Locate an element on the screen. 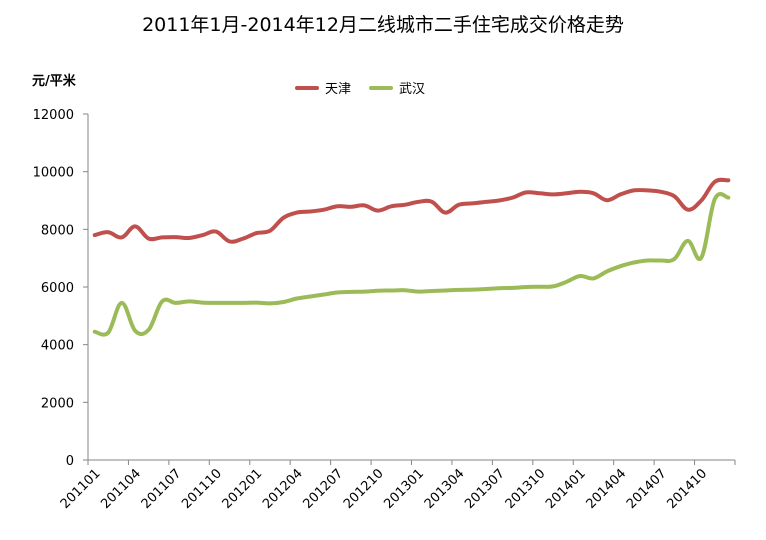 Image resolution: width=766 pixels, height=540 pixels. y-tick-label: 12000 is located at coordinates (53, 115).